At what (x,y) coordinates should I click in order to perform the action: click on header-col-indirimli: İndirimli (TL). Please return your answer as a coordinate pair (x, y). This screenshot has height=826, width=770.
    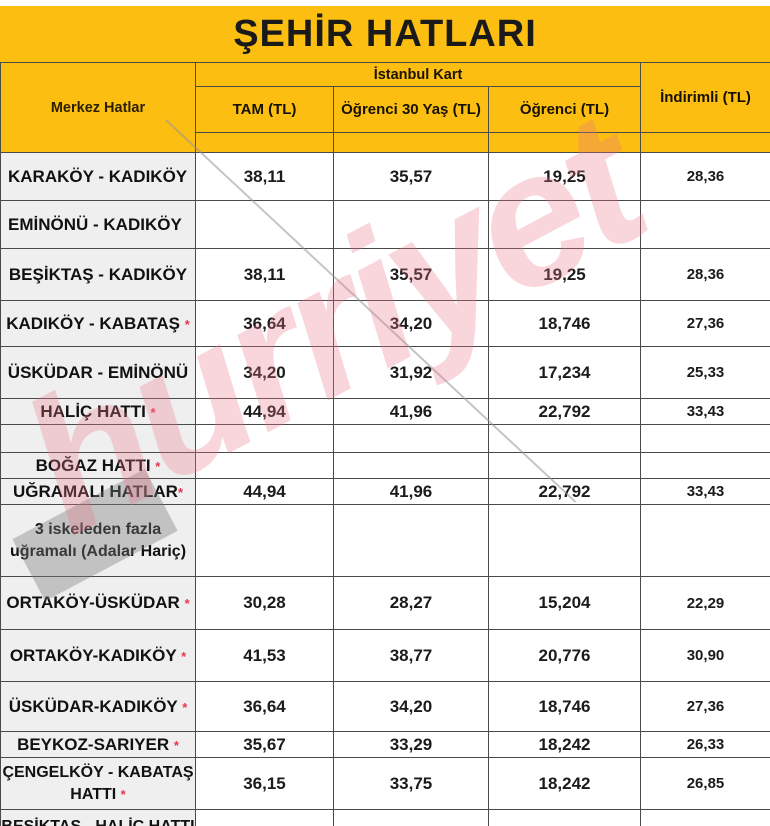
    Looking at the image, I should click on (705, 97).